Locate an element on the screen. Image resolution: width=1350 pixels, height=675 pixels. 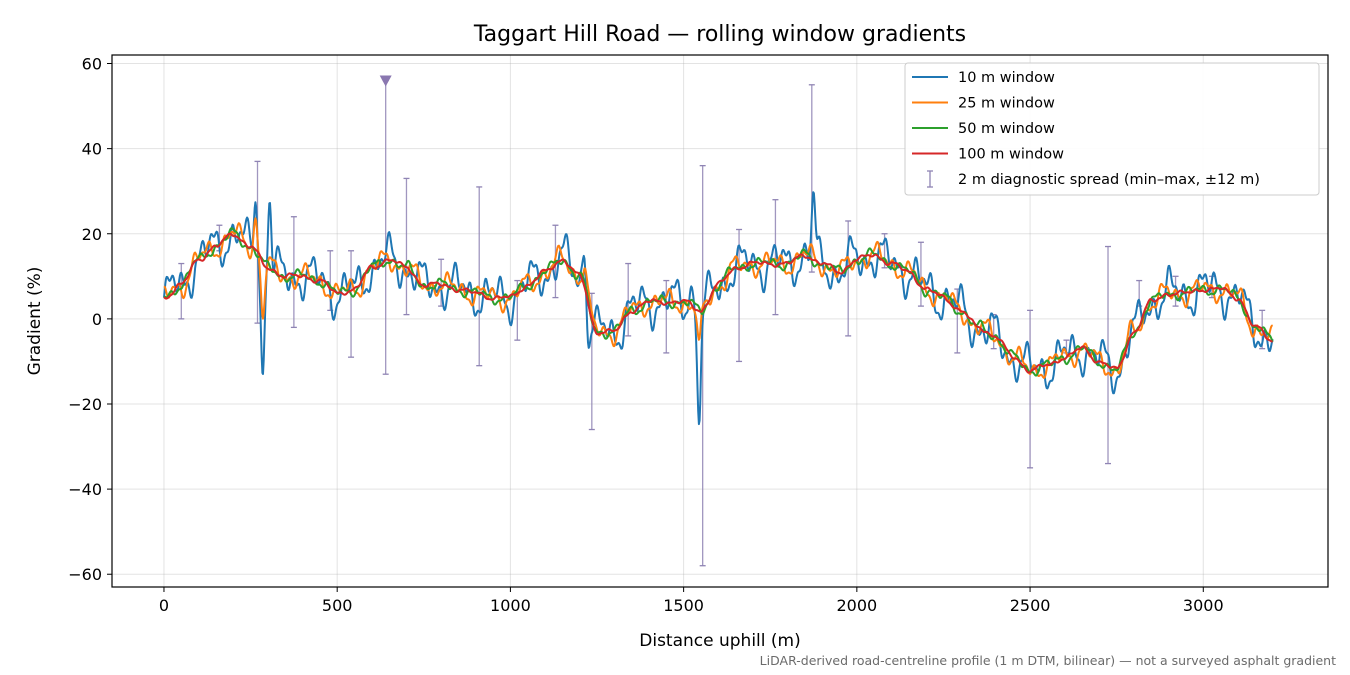
x-axis-label: Distance uphill (m) is located at coordinates (719, 641).